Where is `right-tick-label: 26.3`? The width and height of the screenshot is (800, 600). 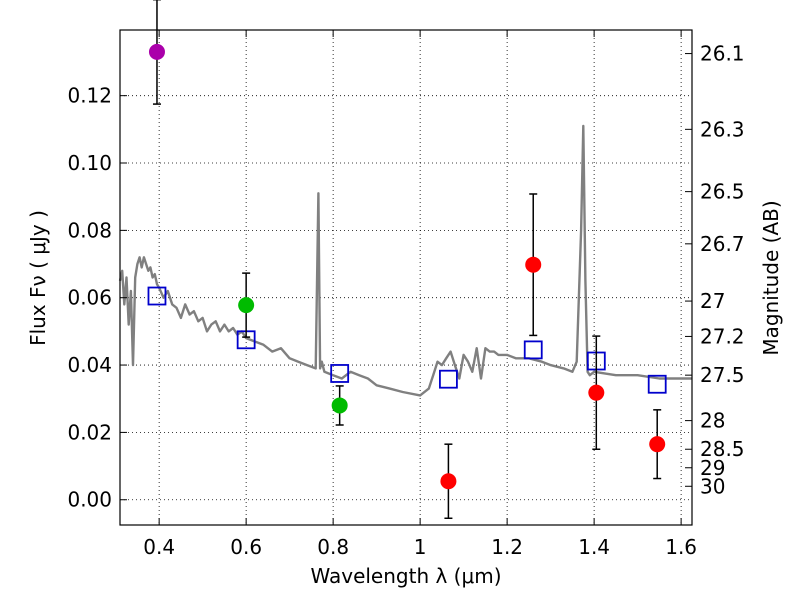
right-tick-label: 26.3 is located at coordinates (722, 129).